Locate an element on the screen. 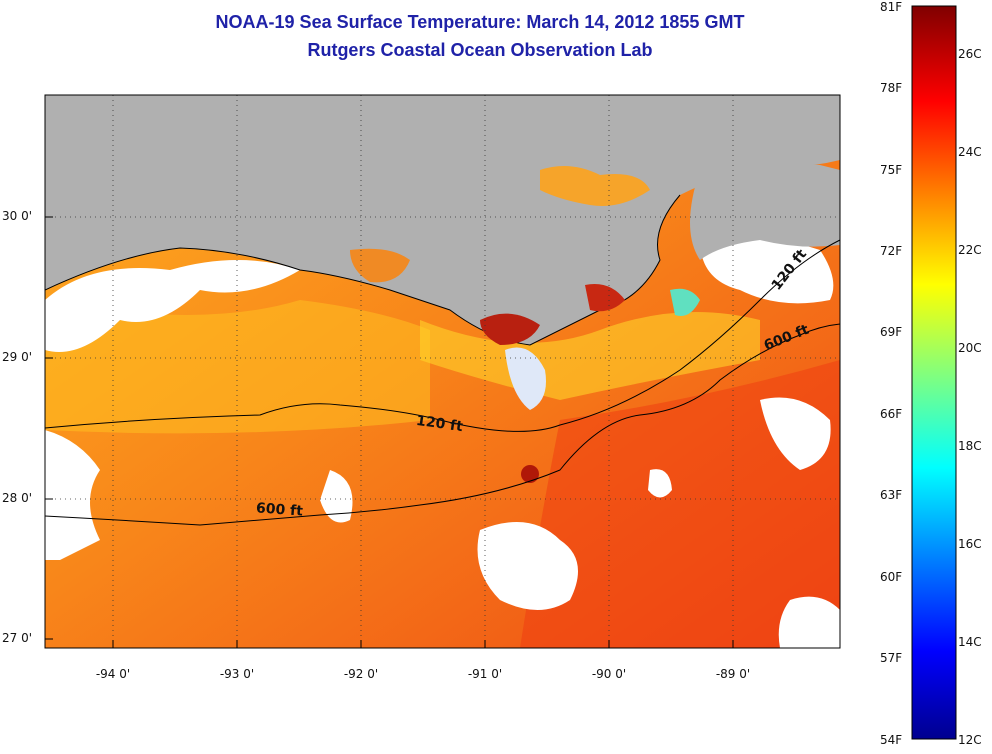 This screenshot has height=754, width=992. lat-tick-label: 30 0' is located at coordinates (17, 216).